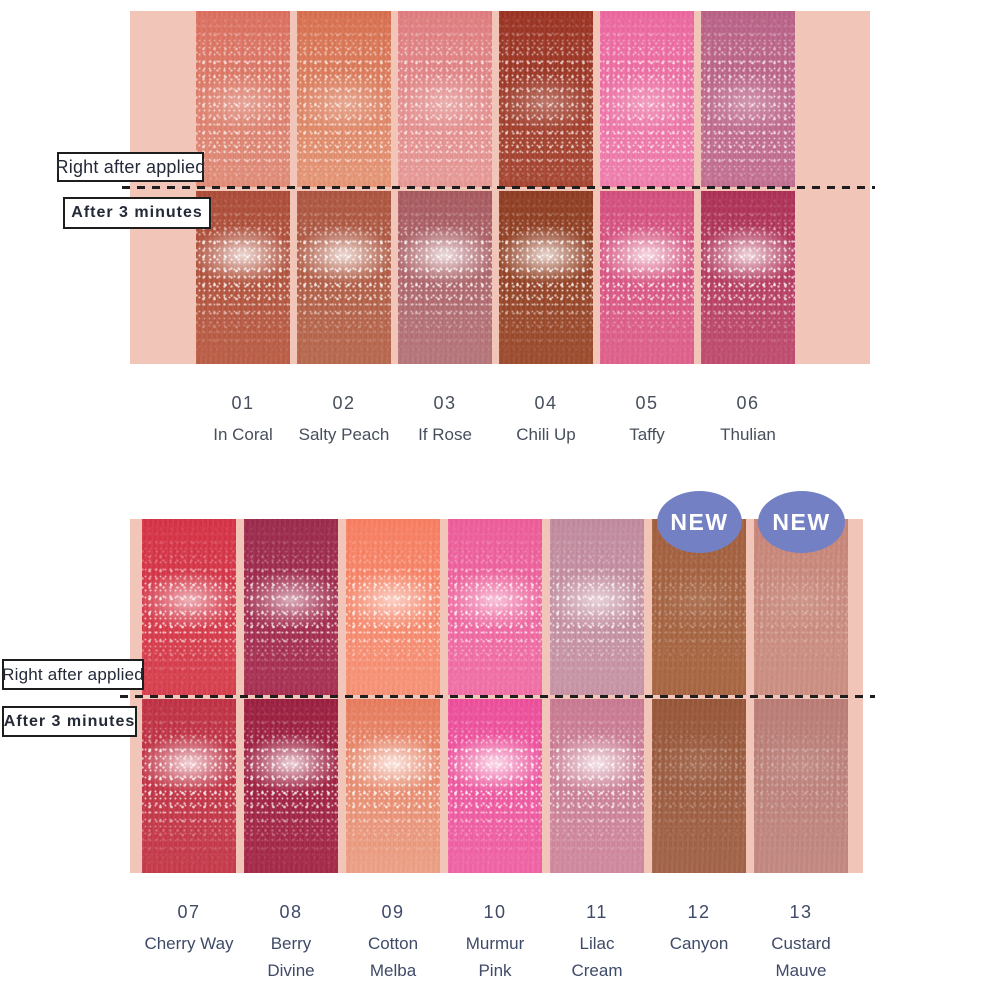 Image resolution: width=1000 pixels, height=1000 pixels. What do you see at coordinates (445, 420) in the screenshot?
I see `shade-label-03: 03 If Rose` at bounding box center [445, 420].